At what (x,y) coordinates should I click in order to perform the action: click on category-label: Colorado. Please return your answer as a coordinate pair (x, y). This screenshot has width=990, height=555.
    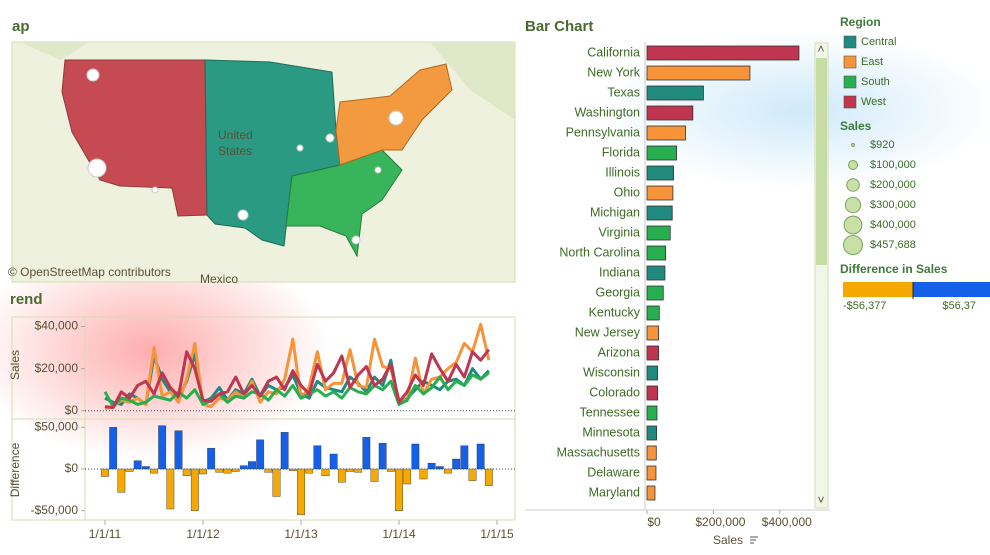
    Looking at the image, I should click on (614, 392).